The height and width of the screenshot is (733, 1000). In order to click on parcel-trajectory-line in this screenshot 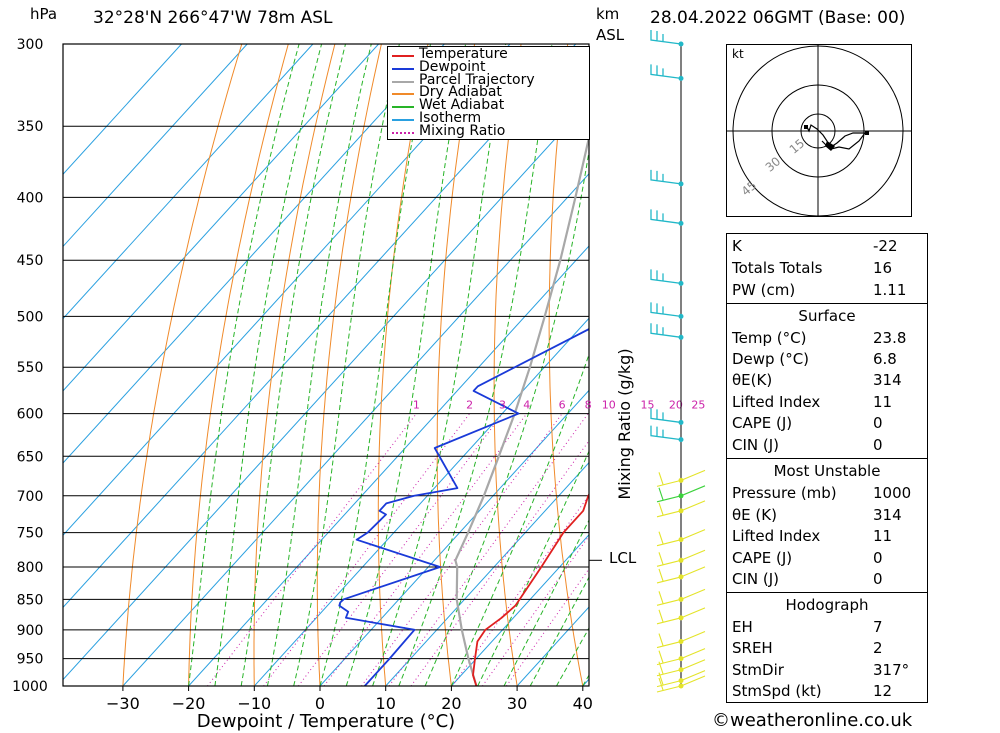, I will do `click(521, 409)`.